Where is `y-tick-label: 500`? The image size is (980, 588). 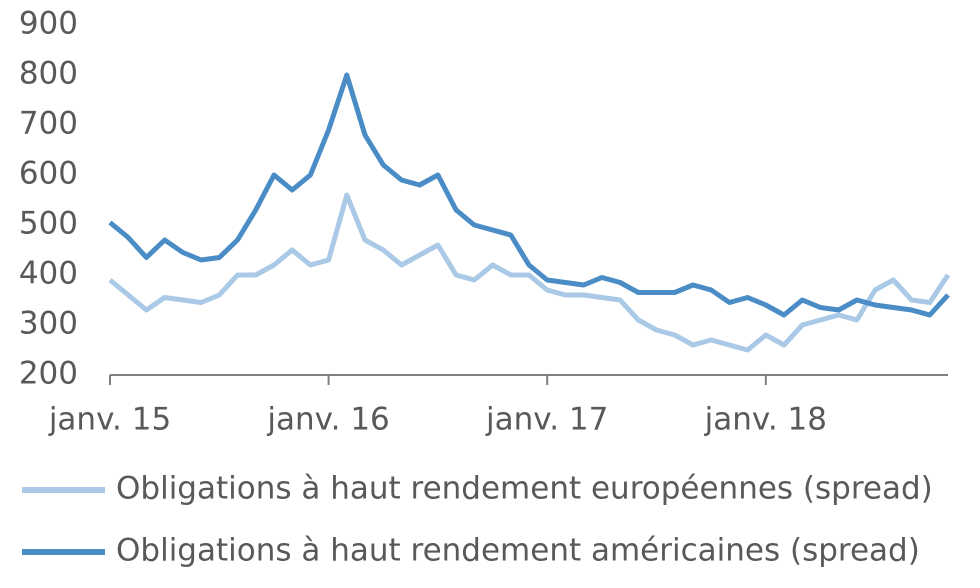 y-tick-label: 500 is located at coordinates (48, 224).